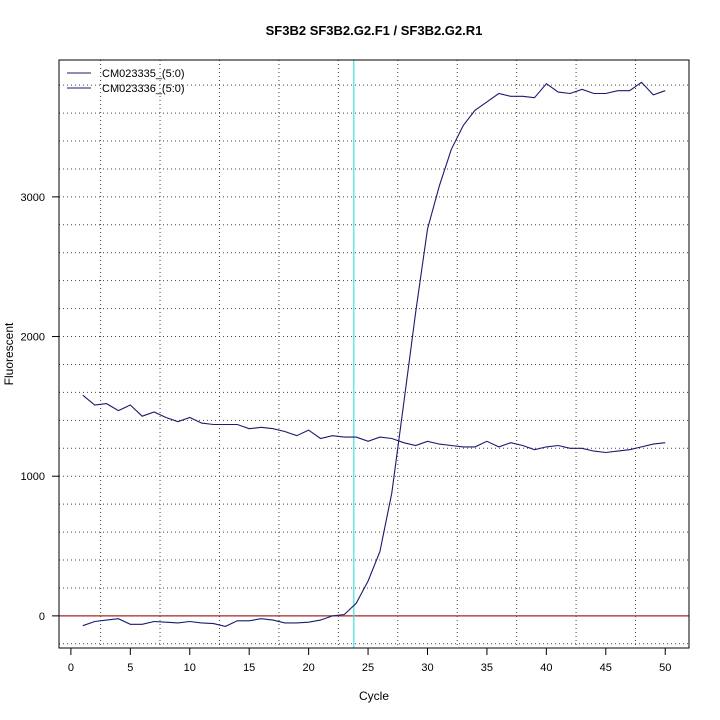 The height and width of the screenshot is (720, 720). I want to click on x-tick-label: 35, so click(487, 668).